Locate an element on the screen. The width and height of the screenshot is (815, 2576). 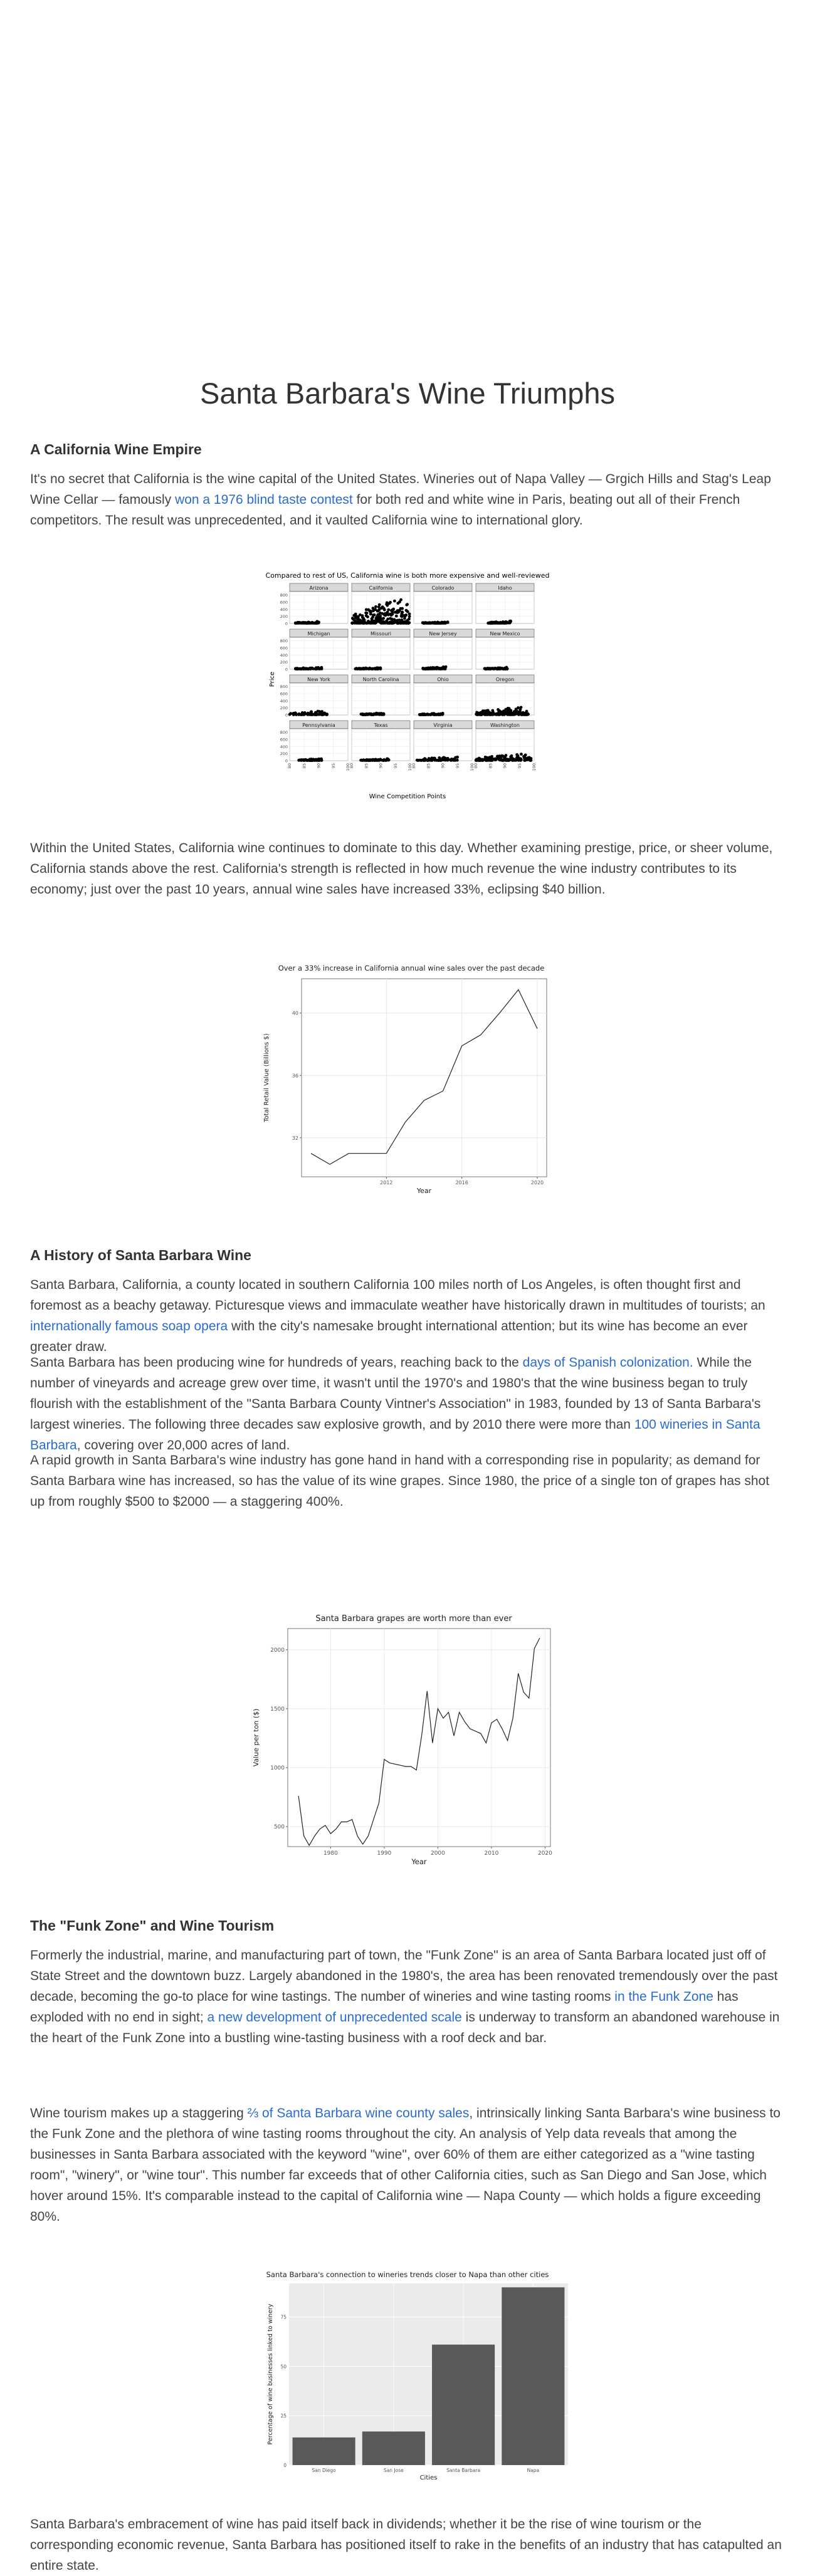
bar-santa-barbara is located at coordinates (463, 2404).